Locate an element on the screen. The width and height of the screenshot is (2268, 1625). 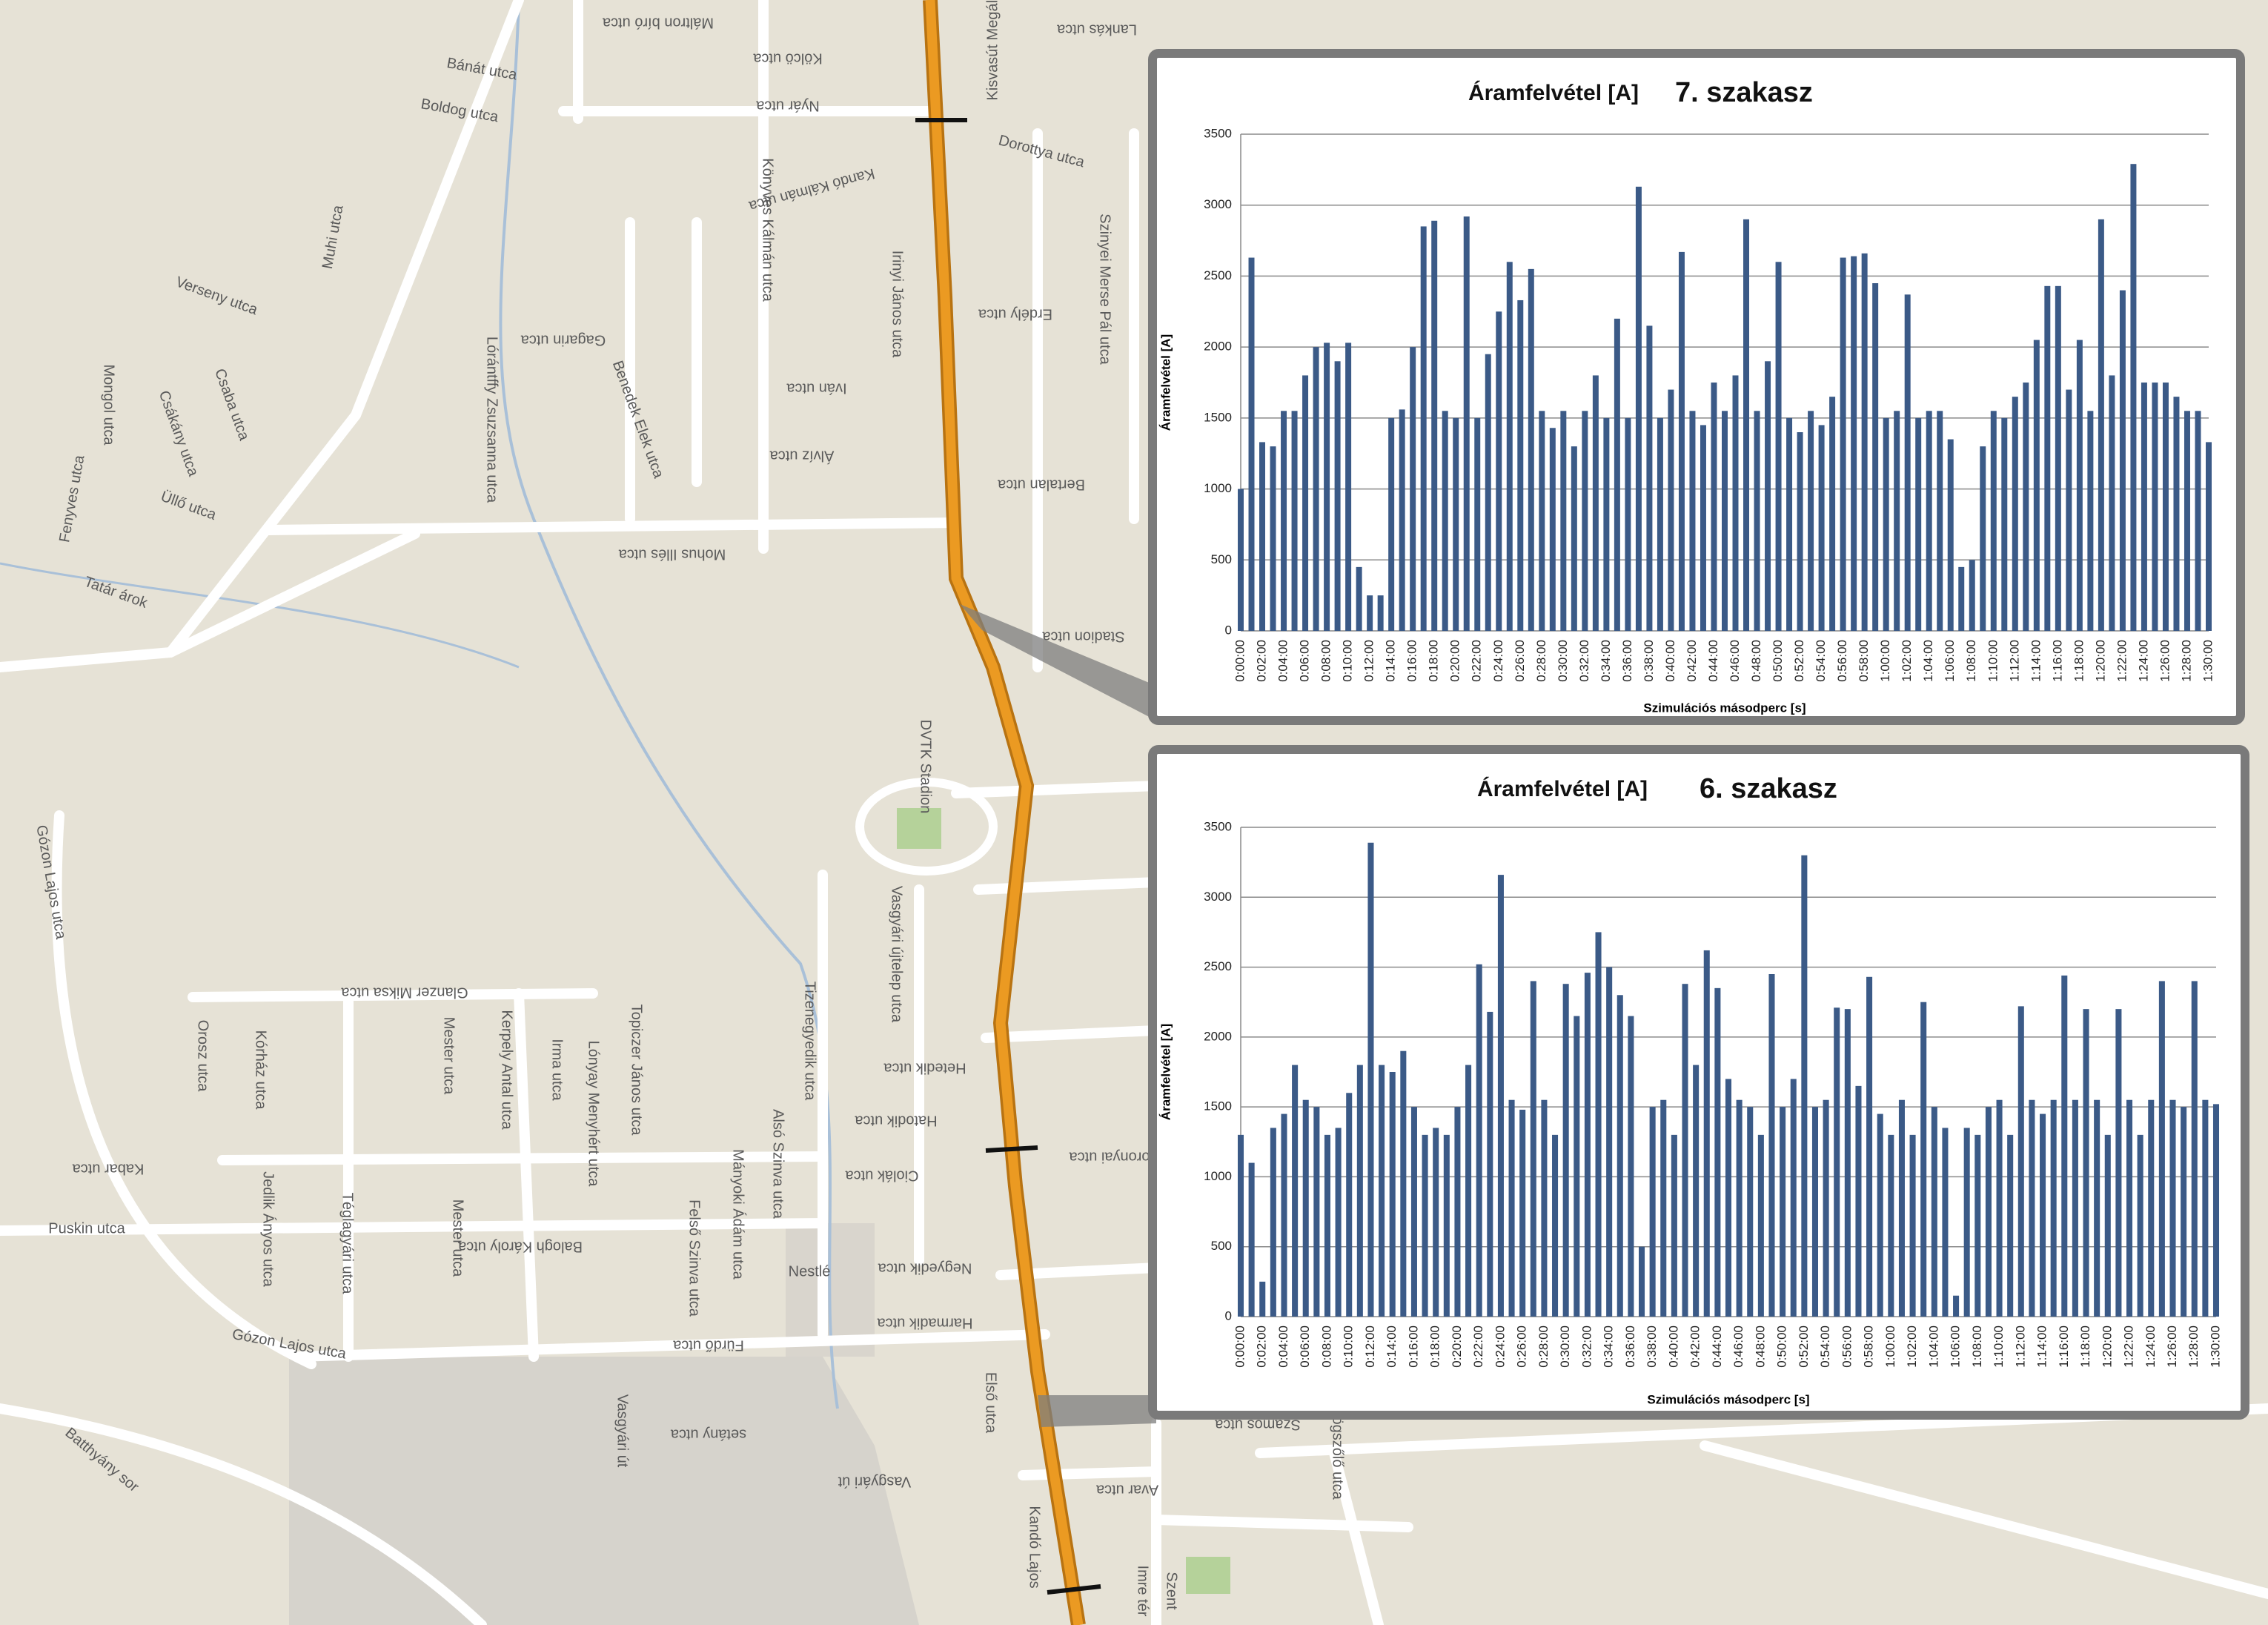
y-tick-label: 2500 is located at coordinates (1218, 275).